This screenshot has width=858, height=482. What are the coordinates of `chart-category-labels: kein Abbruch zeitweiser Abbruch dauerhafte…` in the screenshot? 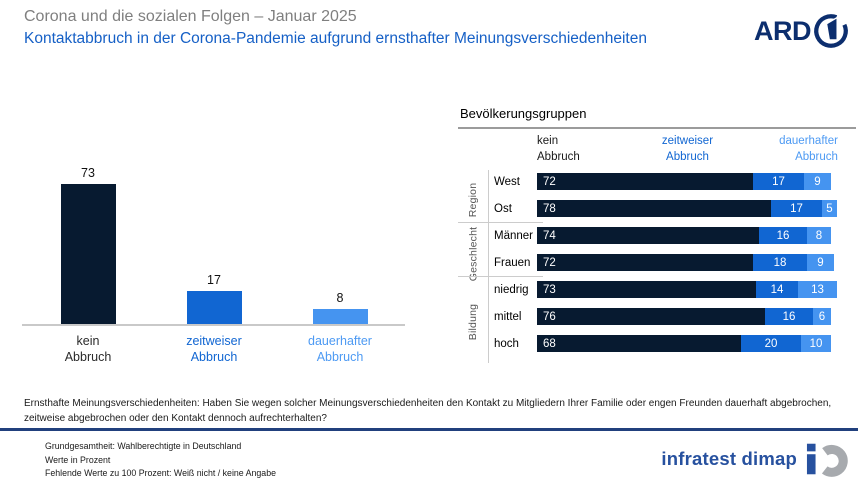 It's located at (213, 349).